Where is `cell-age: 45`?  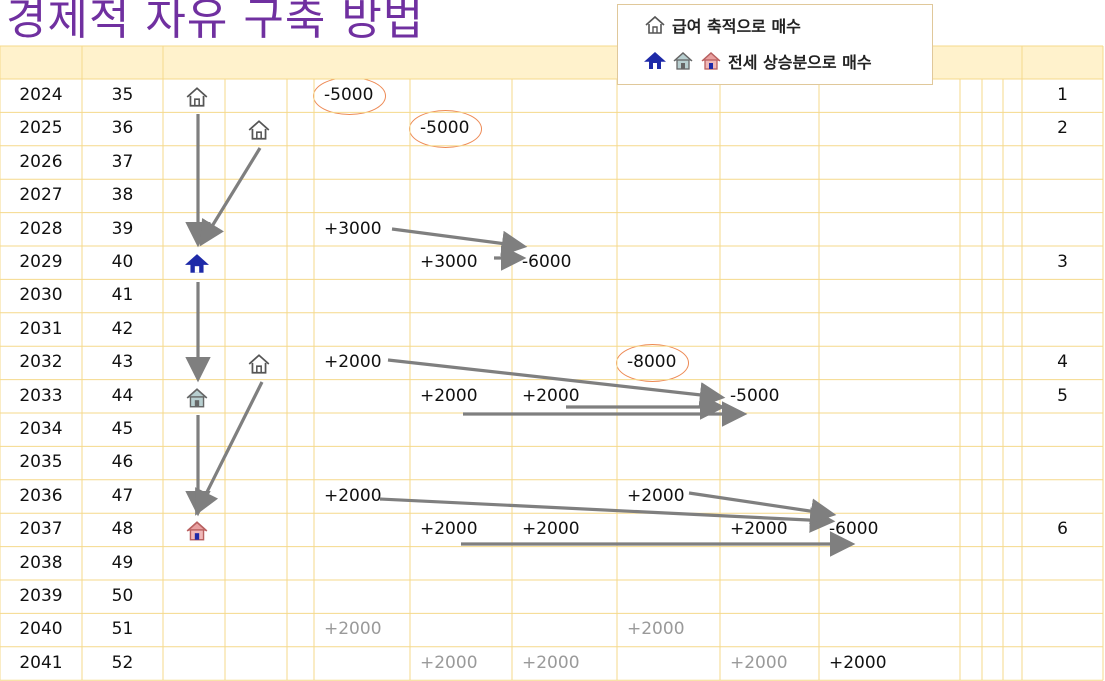
cell-age: 45 is located at coordinates (122, 429).